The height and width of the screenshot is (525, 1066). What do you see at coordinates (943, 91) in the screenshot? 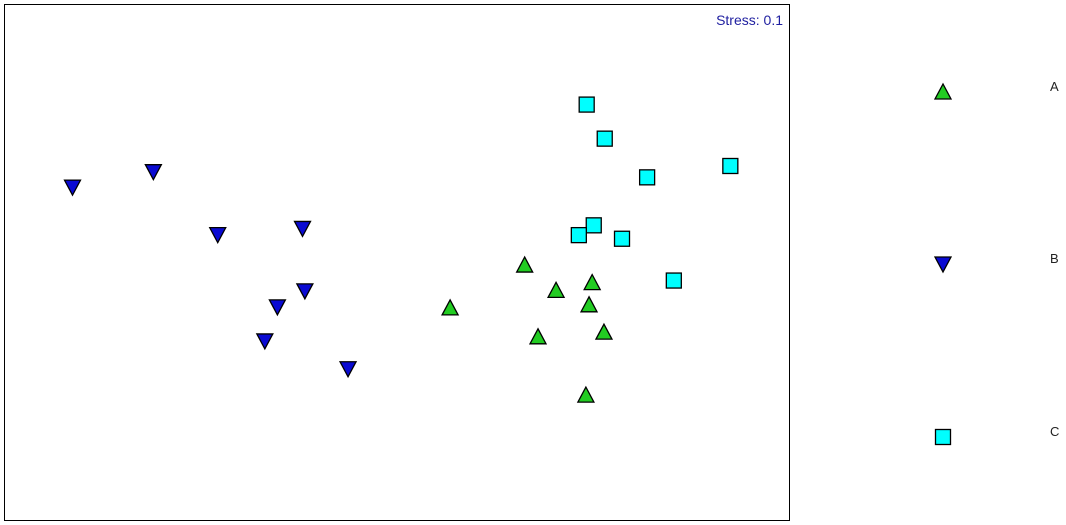
I see `legend-marker-a` at bounding box center [943, 91].